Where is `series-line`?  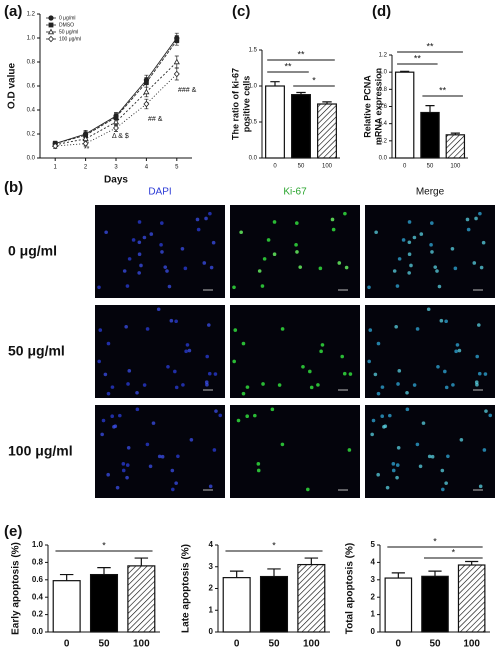
series-line is located at coordinates (116, 110).